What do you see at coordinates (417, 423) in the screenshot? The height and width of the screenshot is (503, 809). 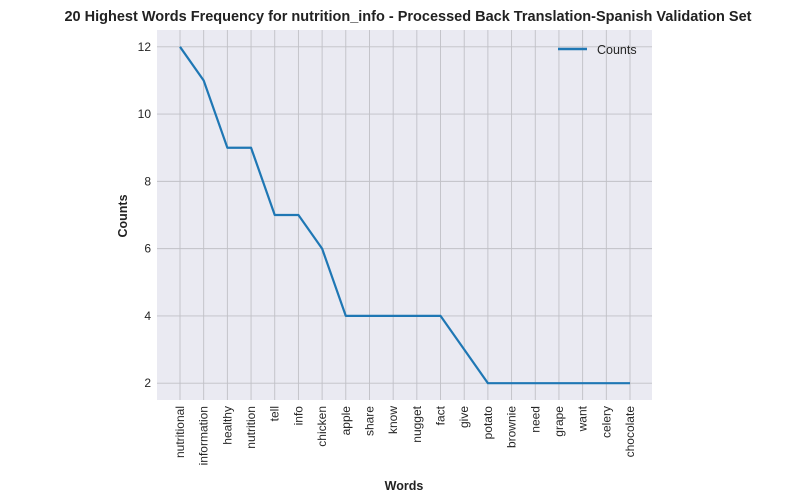 I see `x-tick-label: nugget` at bounding box center [417, 423].